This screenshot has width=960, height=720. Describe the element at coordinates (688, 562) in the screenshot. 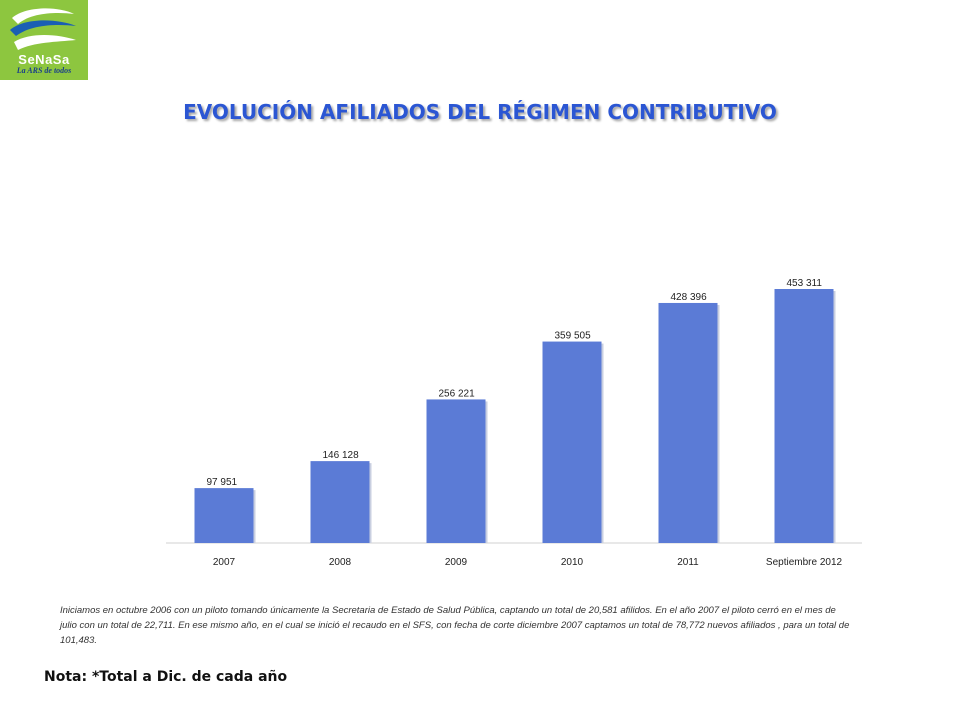

I see `x-tick-label: 2011` at that location.